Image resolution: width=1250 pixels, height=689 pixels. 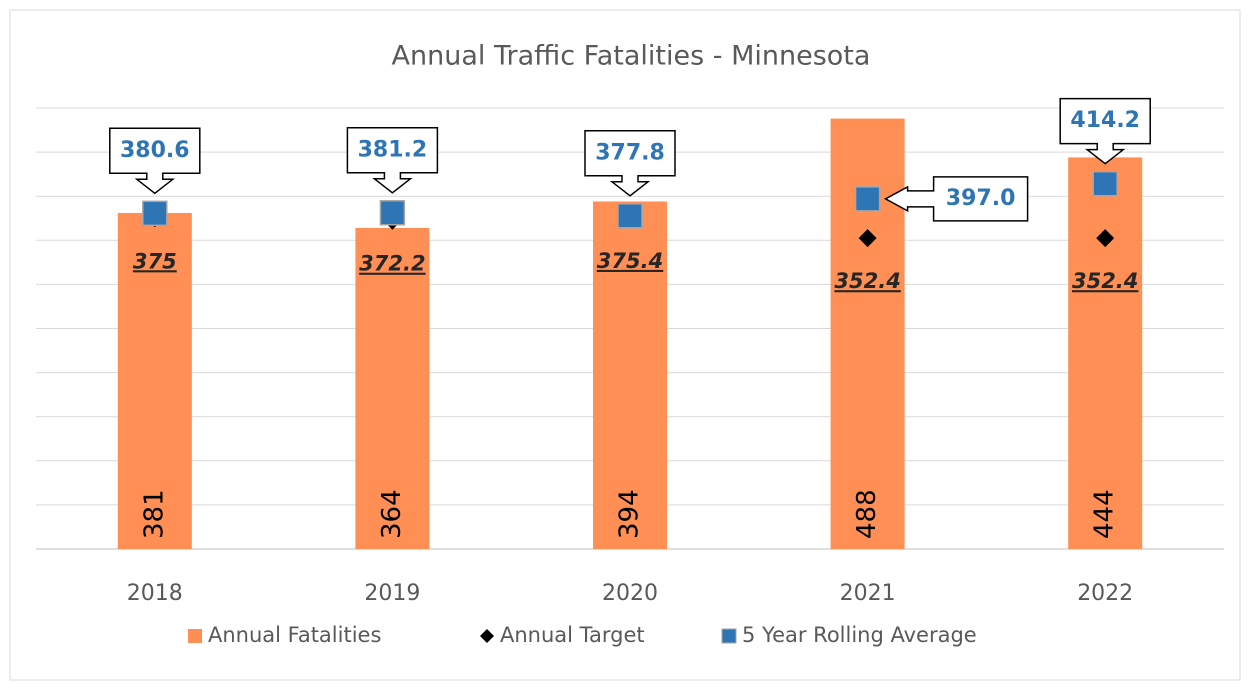 What do you see at coordinates (630, 152) in the screenshot?
I see `average-label: 377.8` at bounding box center [630, 152].